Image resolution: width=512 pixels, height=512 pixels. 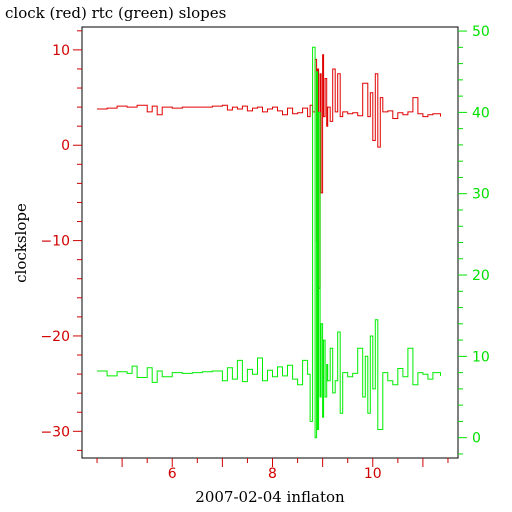 What do you see at coordinates (172, 474) in the screenshot?
I see `bottom-tick-label: 6` at bounding box center [172, 474].